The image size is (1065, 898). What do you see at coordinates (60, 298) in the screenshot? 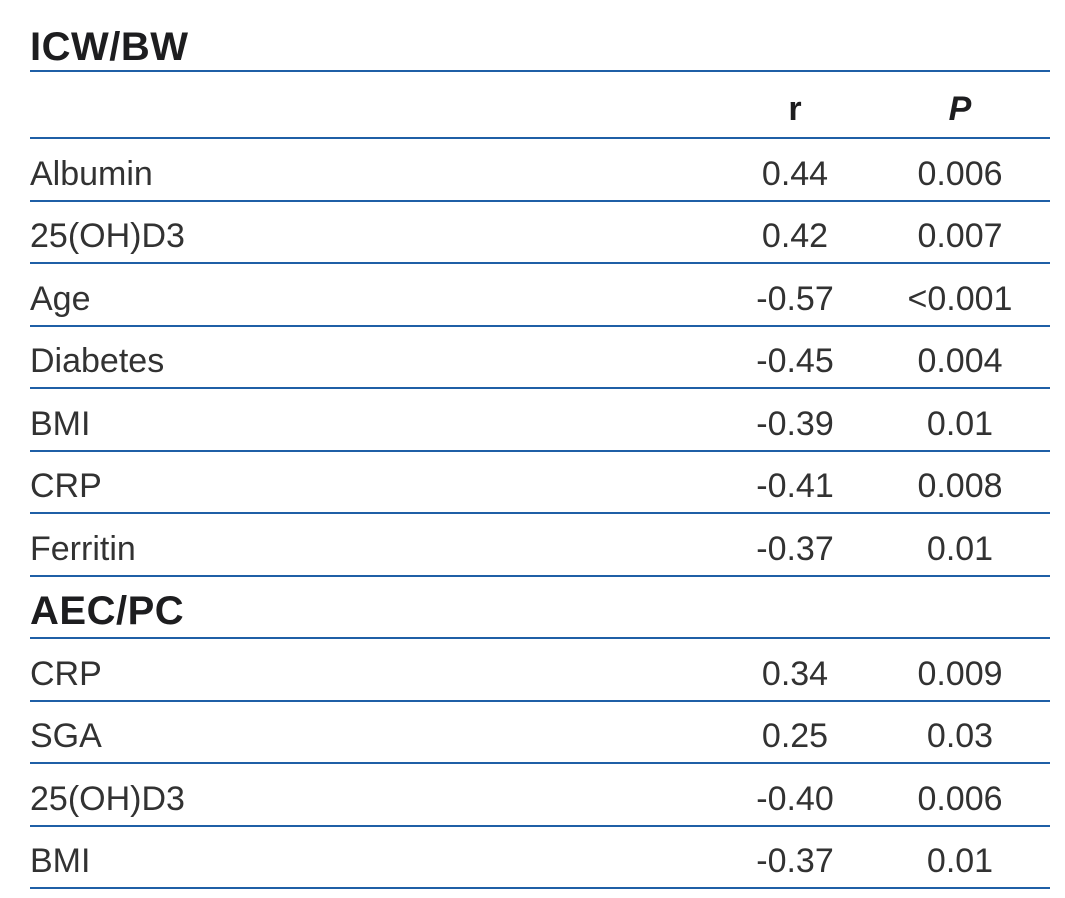
I see `row-label: Age` at bounding box center [60, 298].